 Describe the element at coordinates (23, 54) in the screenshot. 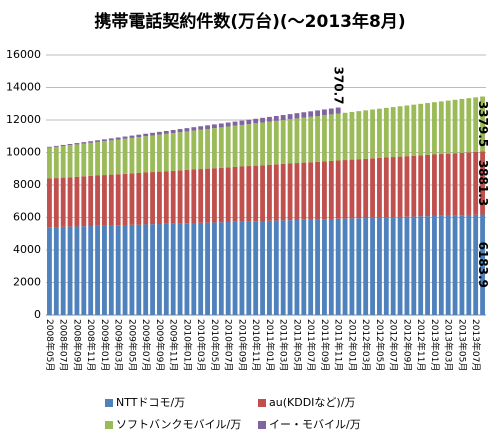

I see `y-tick-label: 16000` at that location.